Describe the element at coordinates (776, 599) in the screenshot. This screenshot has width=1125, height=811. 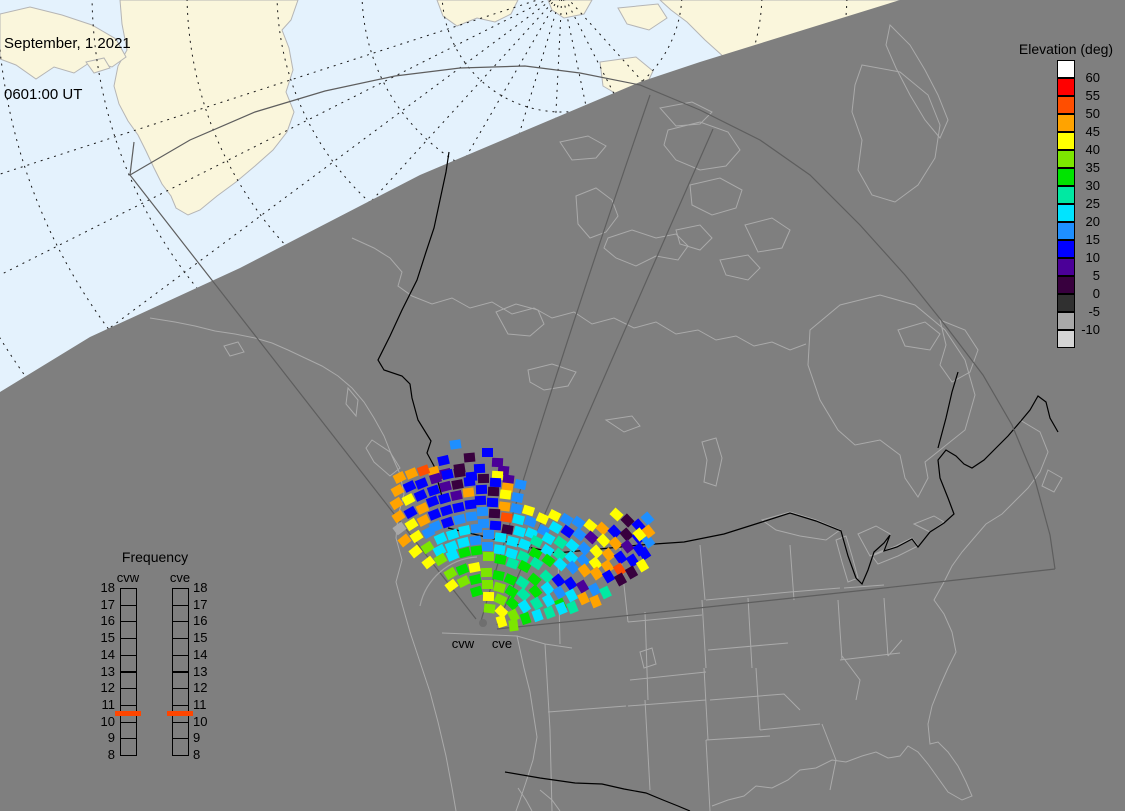
I see `fov-right-edge` at that location.